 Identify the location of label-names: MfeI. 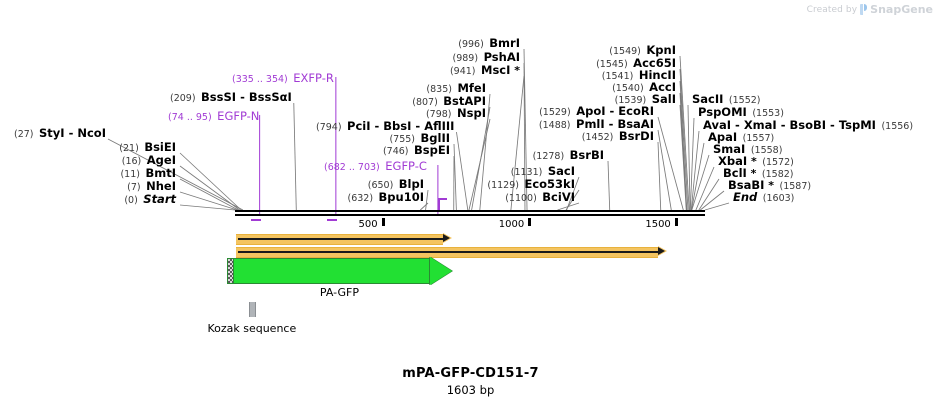
(471, 88).